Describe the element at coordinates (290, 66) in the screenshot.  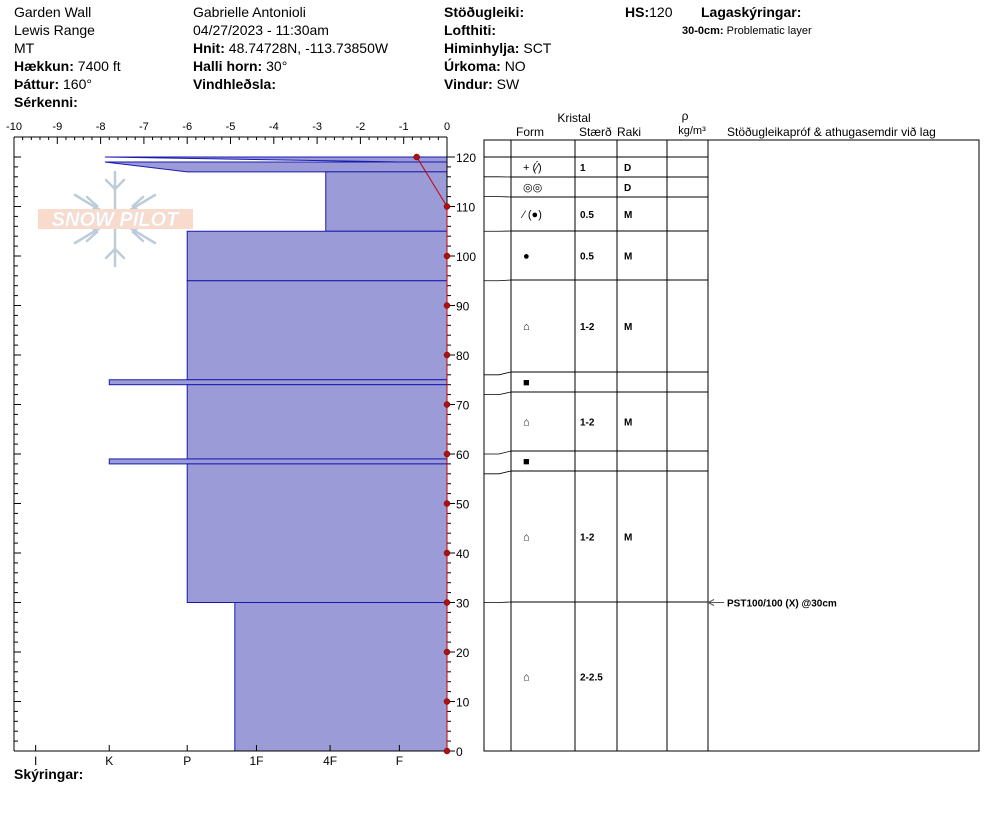
I see `slope-row: Halli horn: 30°` at that location.